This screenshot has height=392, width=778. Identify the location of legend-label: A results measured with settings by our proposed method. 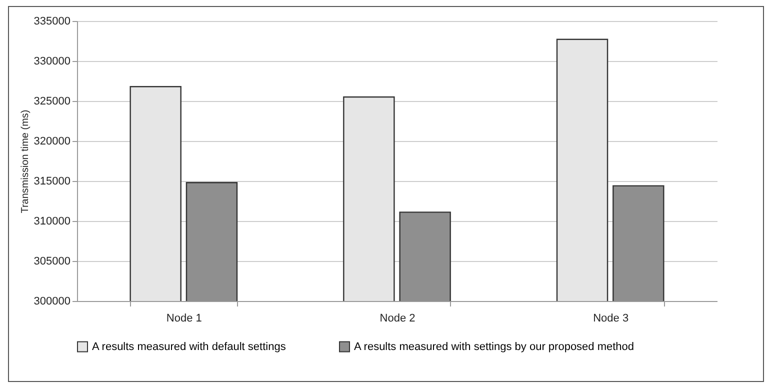
(494, 346).